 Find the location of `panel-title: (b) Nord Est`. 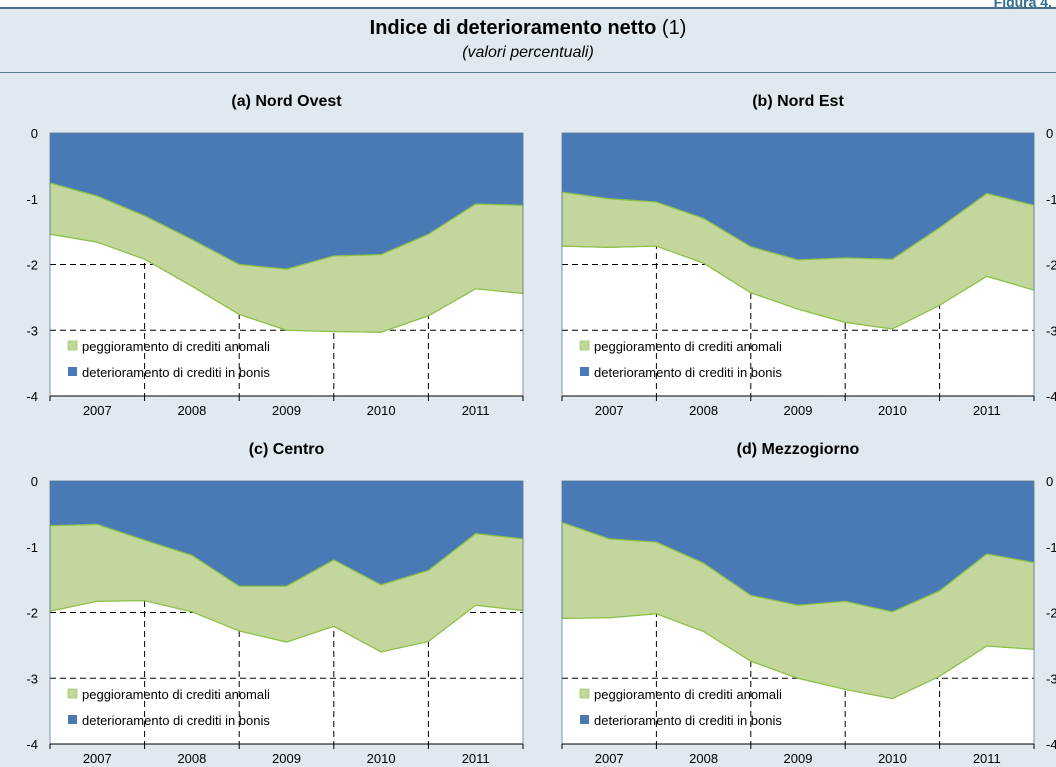

panel-title: (b) Nord Est is located at coordinates (798, 101).